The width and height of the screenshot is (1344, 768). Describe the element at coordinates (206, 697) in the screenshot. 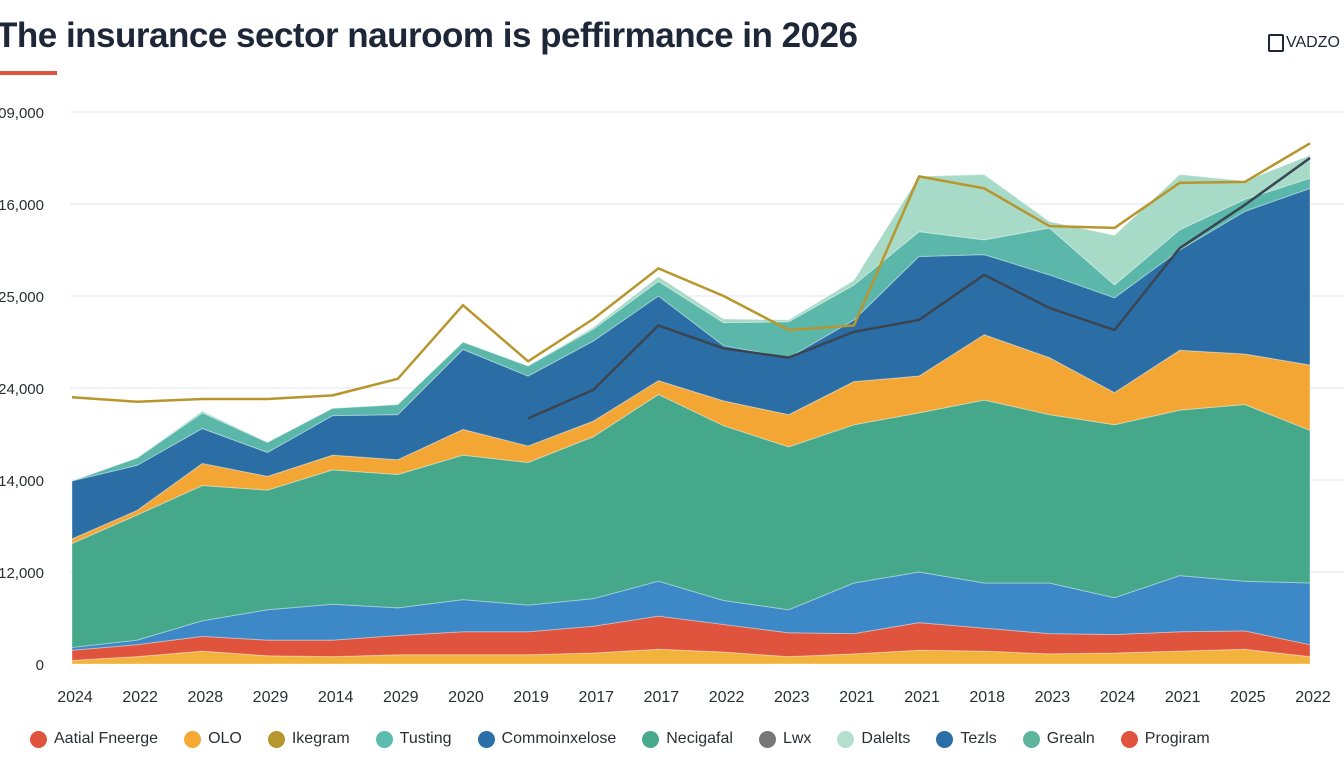

I see `x-tick-label: 2028` at that location.